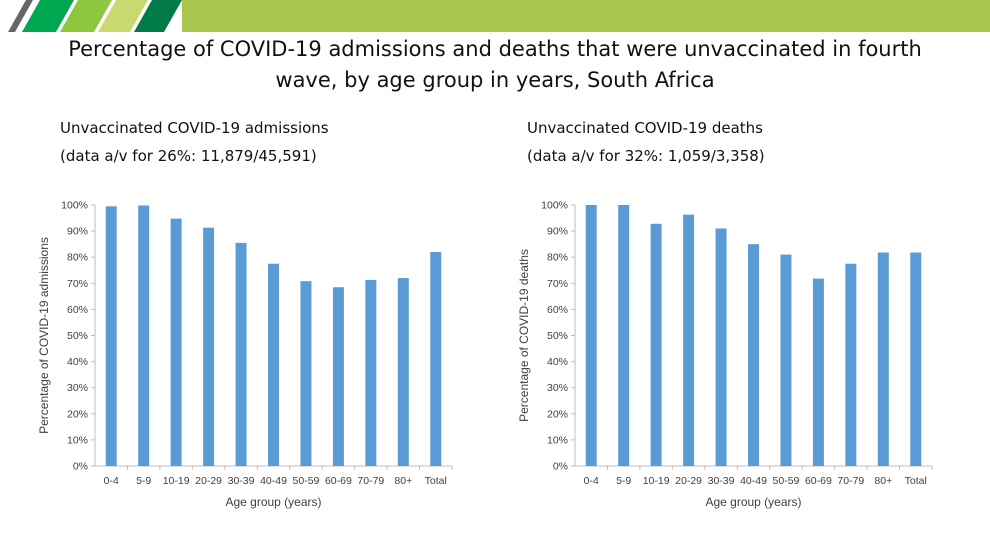  Describe the element at coordinates (338, 481) in the screenshot. I see `admissions-x-tick-label: 60-69` at that location.